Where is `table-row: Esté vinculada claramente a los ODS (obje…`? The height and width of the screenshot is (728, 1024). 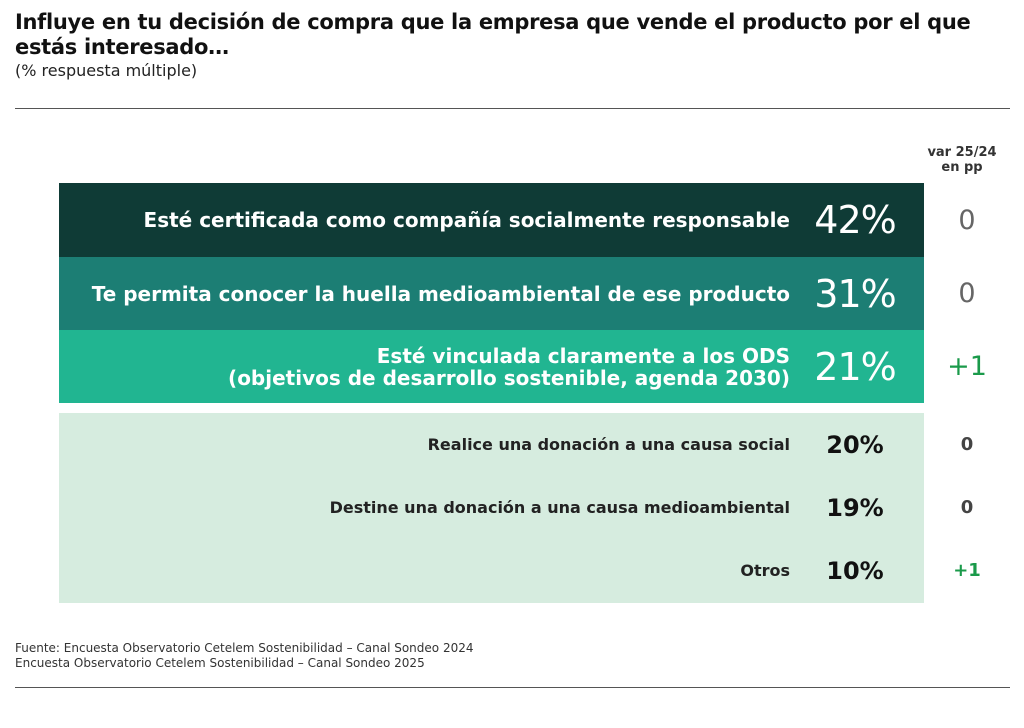 table-row: Esté vinculada claramente a los ODS (obje… is located at coordinates (491, 366).